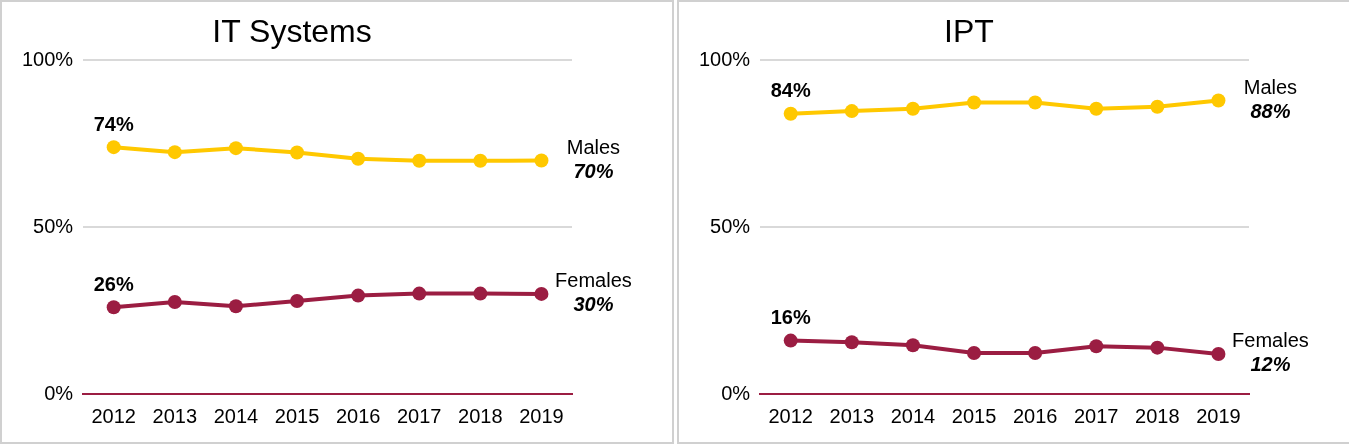 The height and width of the screenshot is (444, 1349). What do you see at coordinates (1270, 364) in the screenshot?
I see `data-label: 12%` at bounding box center [1270, 364].